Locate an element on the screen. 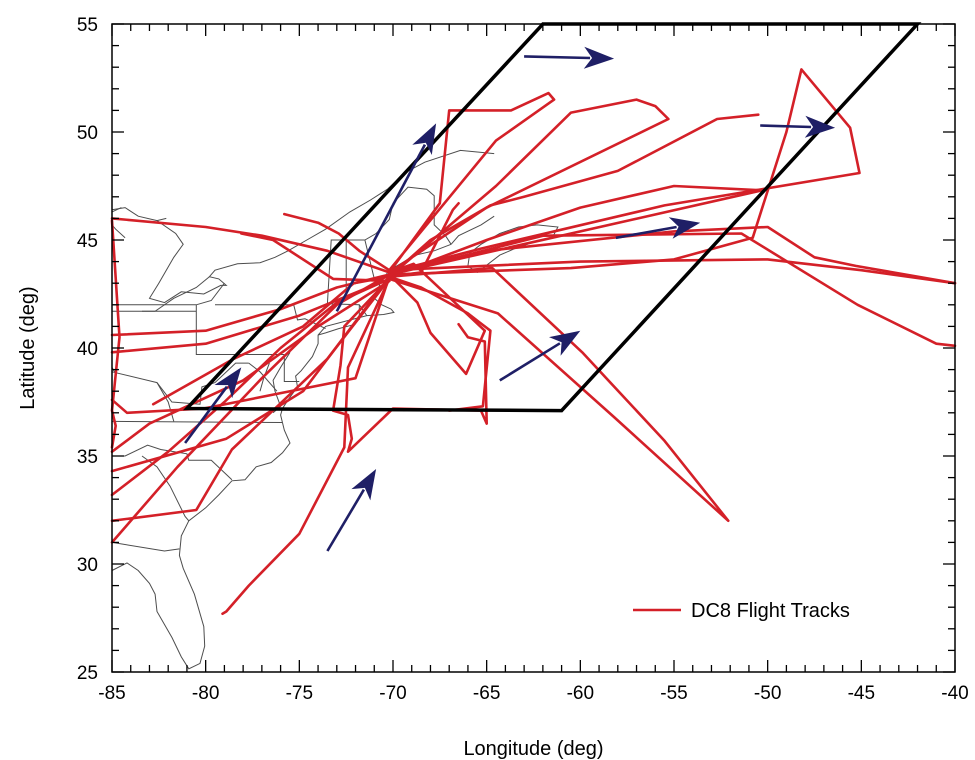 This screenshot has height=760, width=975. x-tick-label: -75 is located at coordinates (299, 693).